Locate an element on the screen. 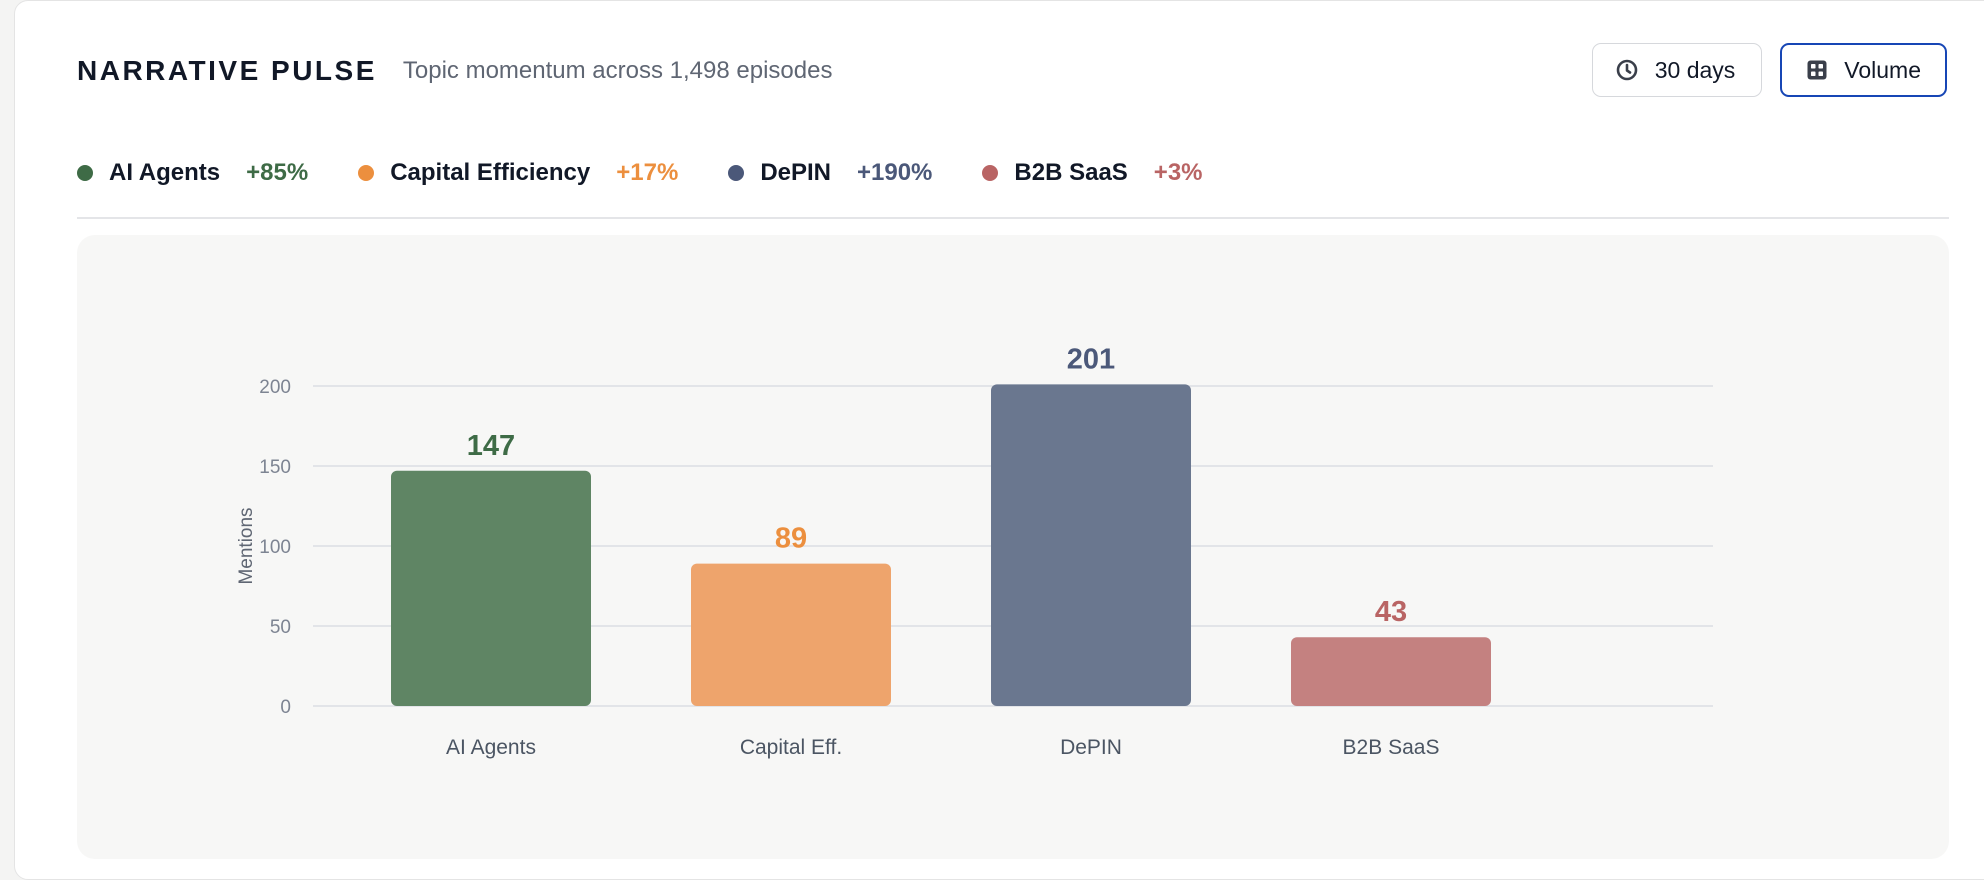 This screenshot has height=880, width=1984. x-tick-label: Capital Eff. is located at coordinates (791, 747).